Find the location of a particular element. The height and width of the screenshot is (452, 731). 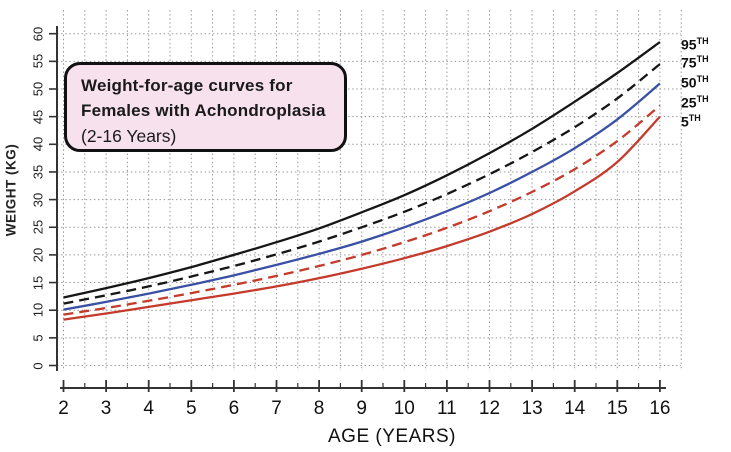

x-tick-label-4: 4 is located at coordinates (148, 408).